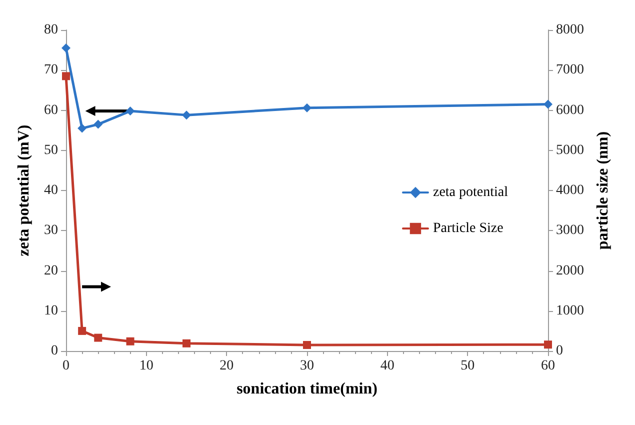 The width and height of the screenshot is (635, 425). What do you see at coordinates (603, 190) in the screenshot?
I see `y2-axis-title: particle size (nm)` at bounding box center [603, 190].